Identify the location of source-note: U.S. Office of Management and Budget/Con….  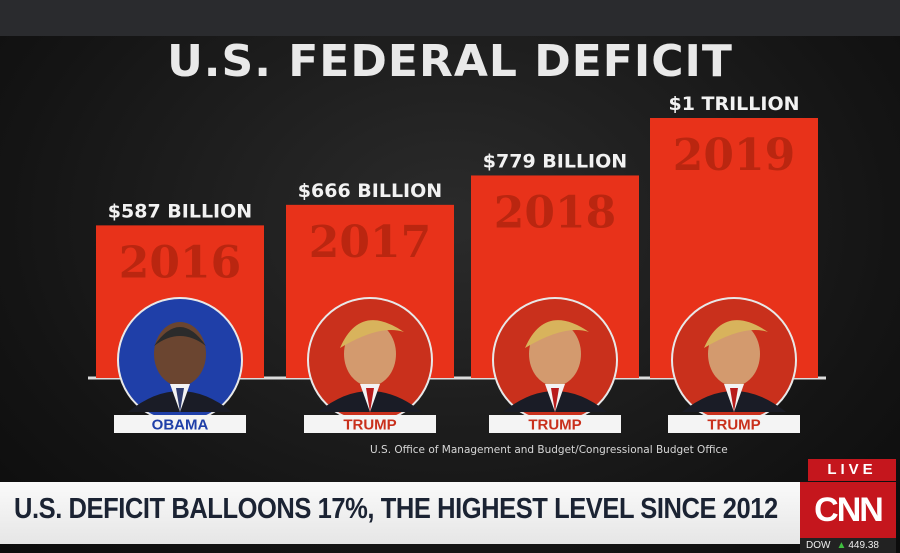
(590, 450).